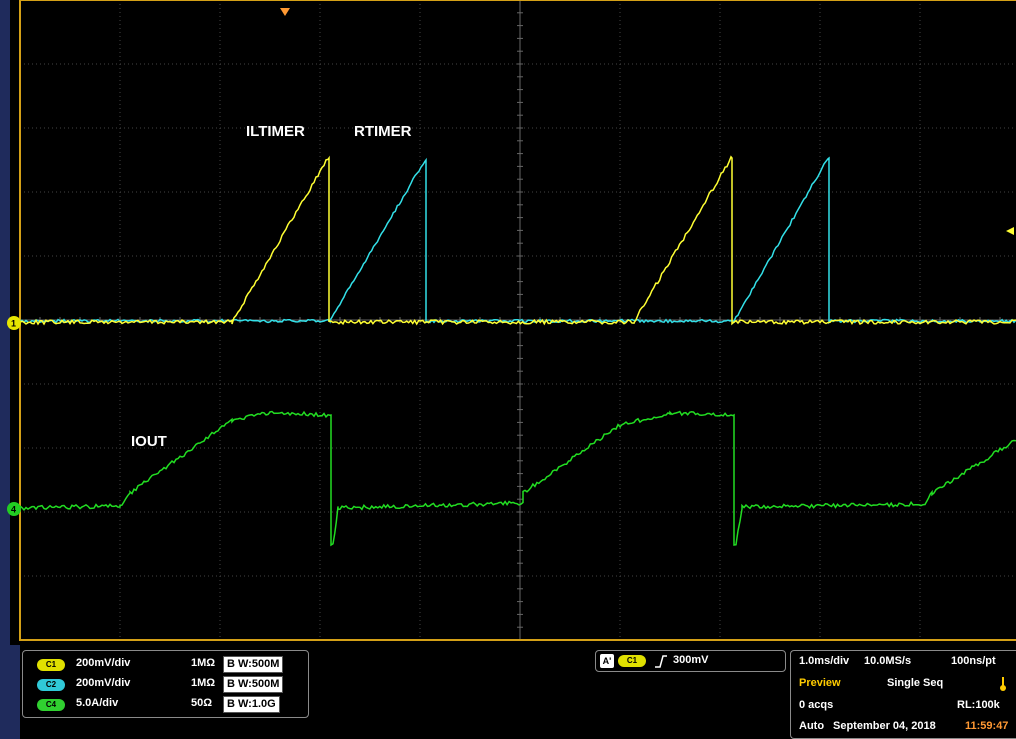 Image resolution: width=1016 pixels, height=739 pixels. I want to click on acquisition-mode: Single Seq, so click(915, 683).